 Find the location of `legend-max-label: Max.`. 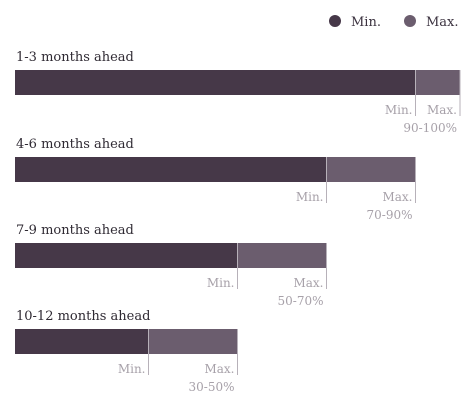

legend-max-label: Max. is located at coordinates (442, 22).